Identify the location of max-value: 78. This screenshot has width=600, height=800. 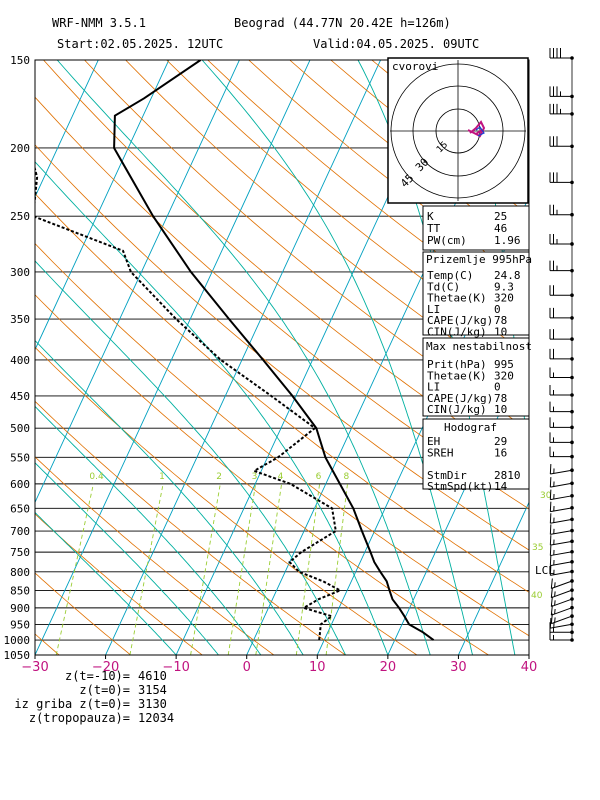
(500, 398).